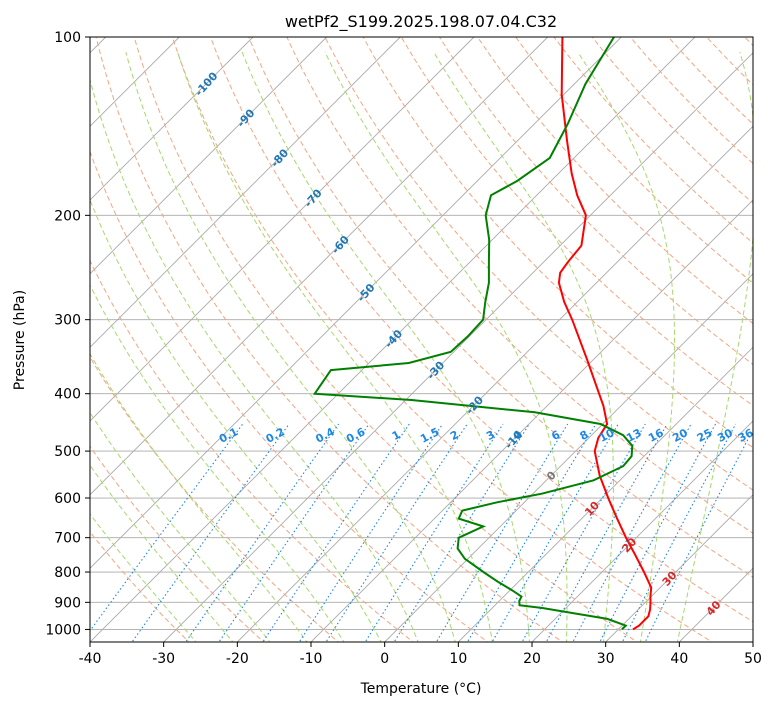  Describe the element at coordinates (634, 435) in the screenshot. I see `mixing-ratio-label: 13` at that location.